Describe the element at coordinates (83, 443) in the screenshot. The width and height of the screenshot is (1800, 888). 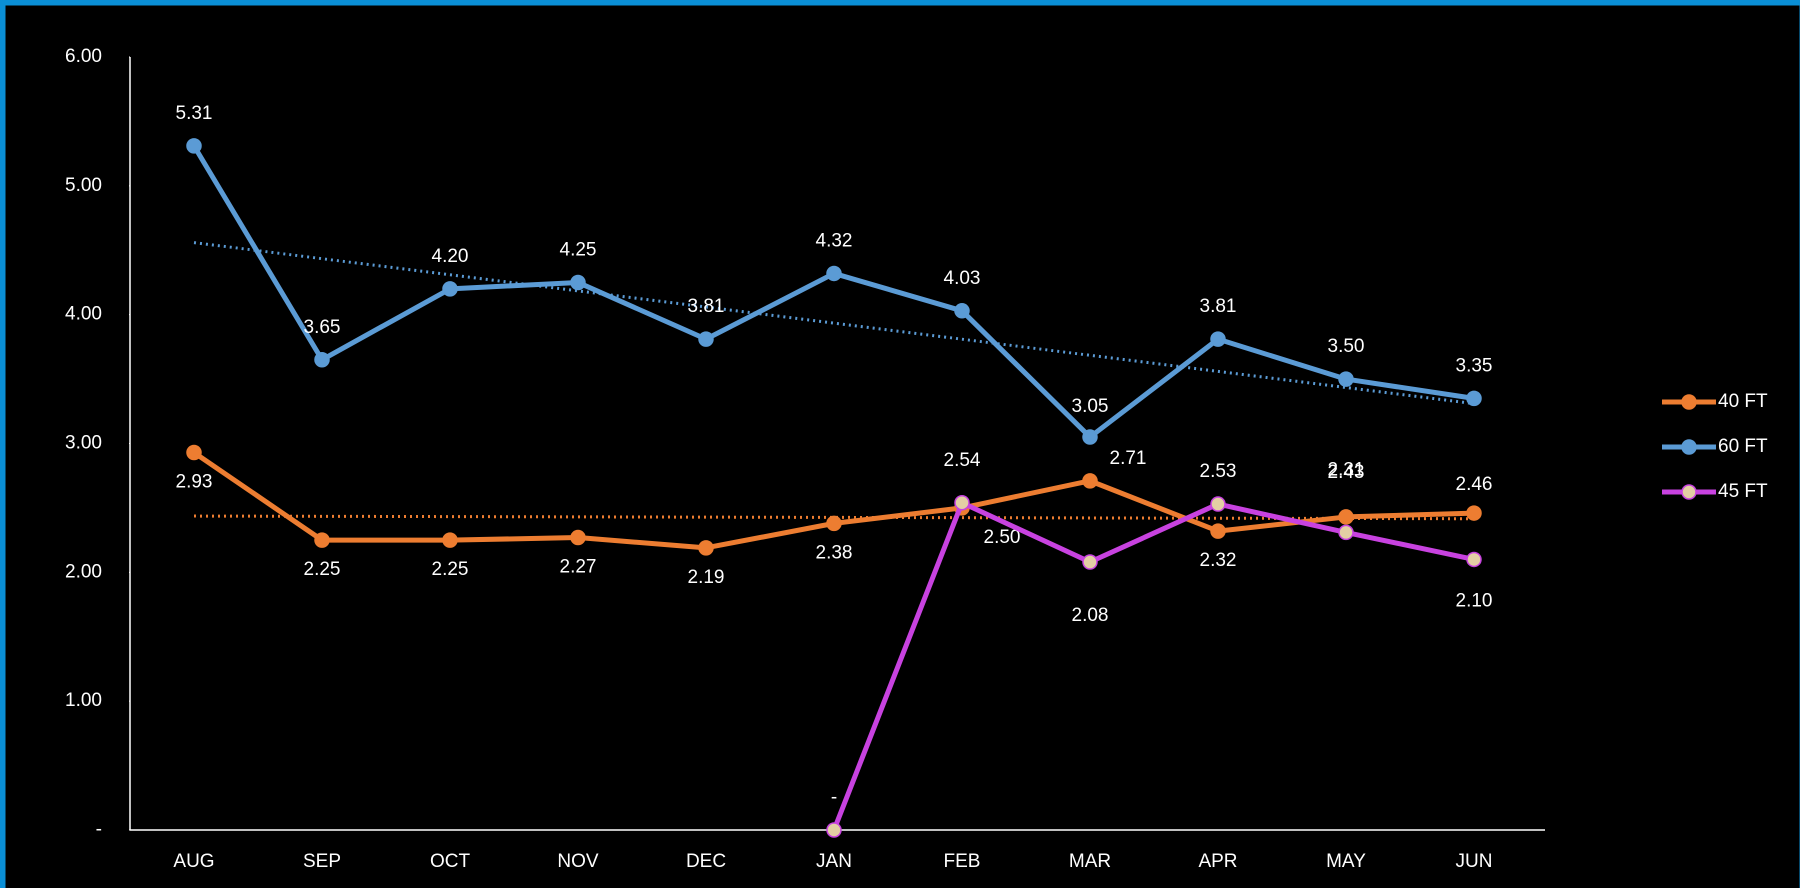
I see `y-tick-label: 3.00` at that location.